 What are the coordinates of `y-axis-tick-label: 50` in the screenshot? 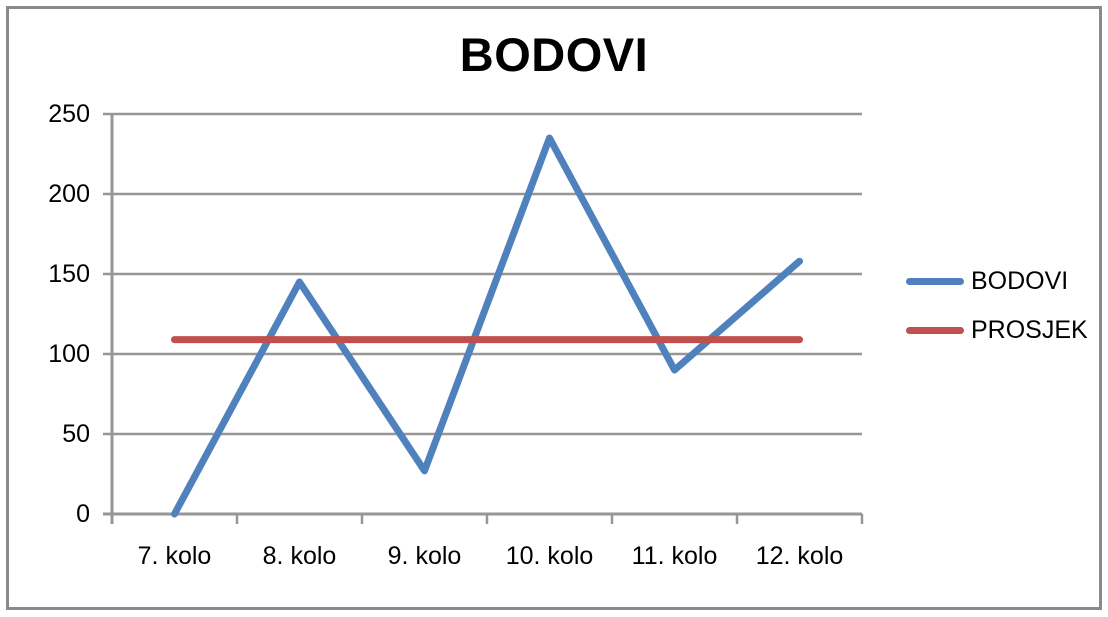 It's located at (76, 434).